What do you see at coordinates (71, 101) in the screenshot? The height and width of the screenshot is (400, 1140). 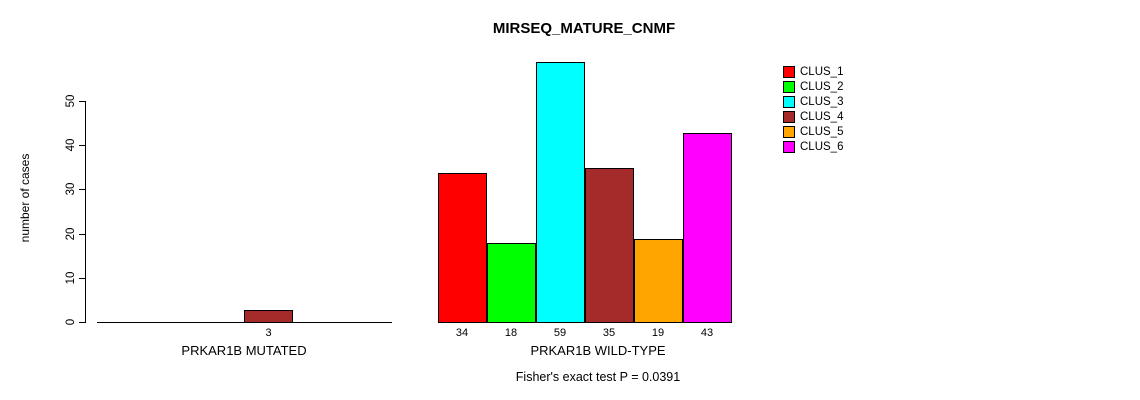 I see `y-tick-label: 50` at bounding box center [71, 101].